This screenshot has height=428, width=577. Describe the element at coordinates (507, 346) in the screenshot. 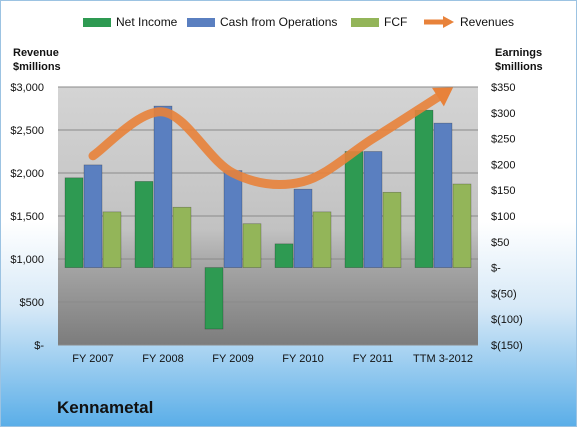

I see `right-tick-label-0: $(150)` at that location.